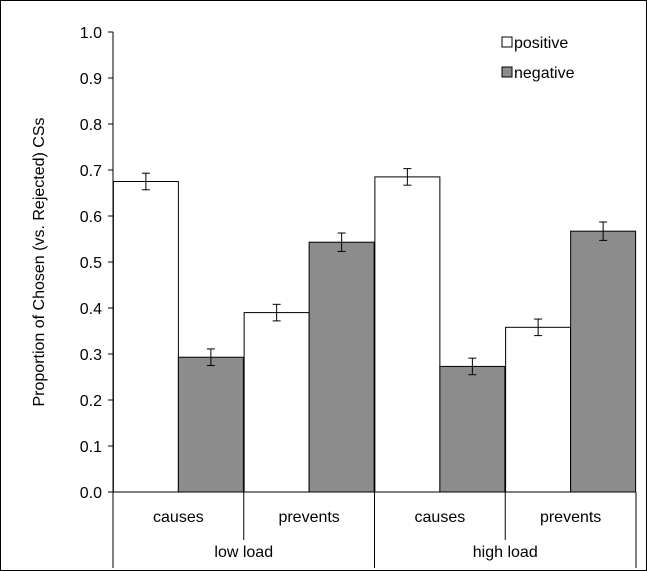  Describe the element at coordinates (91, 355) in the screenshot. I see `y-tick-label: 0.3` at that location.